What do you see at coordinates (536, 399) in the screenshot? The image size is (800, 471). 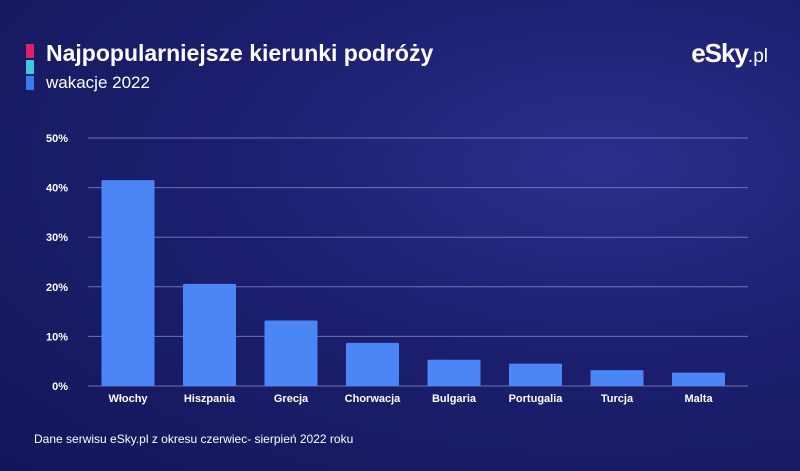 I see `x-category-label: Portugalia` at bounding box center [536, 399].